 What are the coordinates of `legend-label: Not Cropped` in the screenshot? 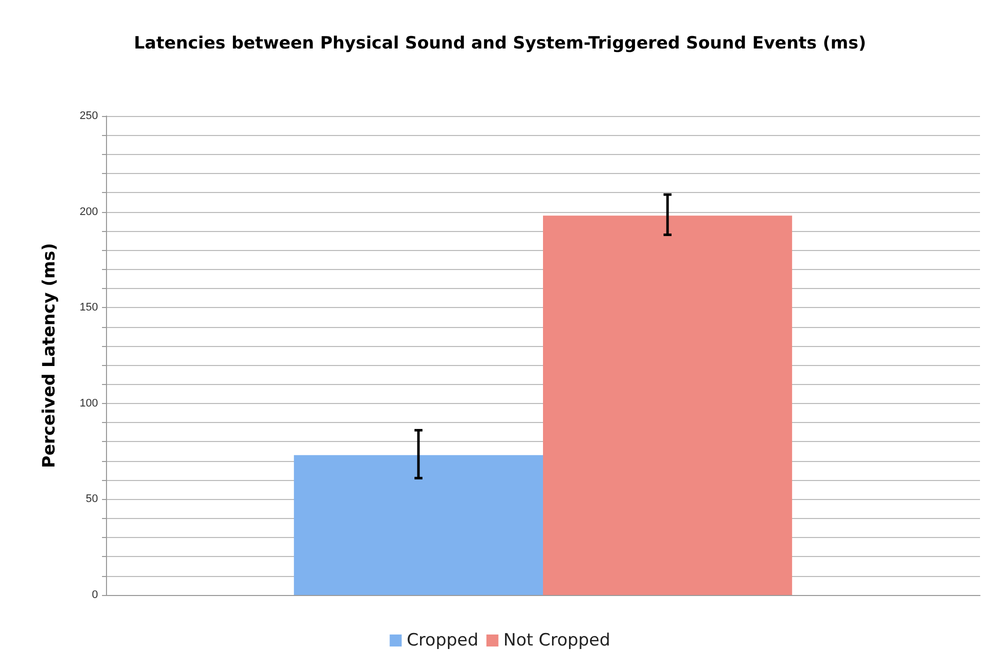 It's located at (556, 640).